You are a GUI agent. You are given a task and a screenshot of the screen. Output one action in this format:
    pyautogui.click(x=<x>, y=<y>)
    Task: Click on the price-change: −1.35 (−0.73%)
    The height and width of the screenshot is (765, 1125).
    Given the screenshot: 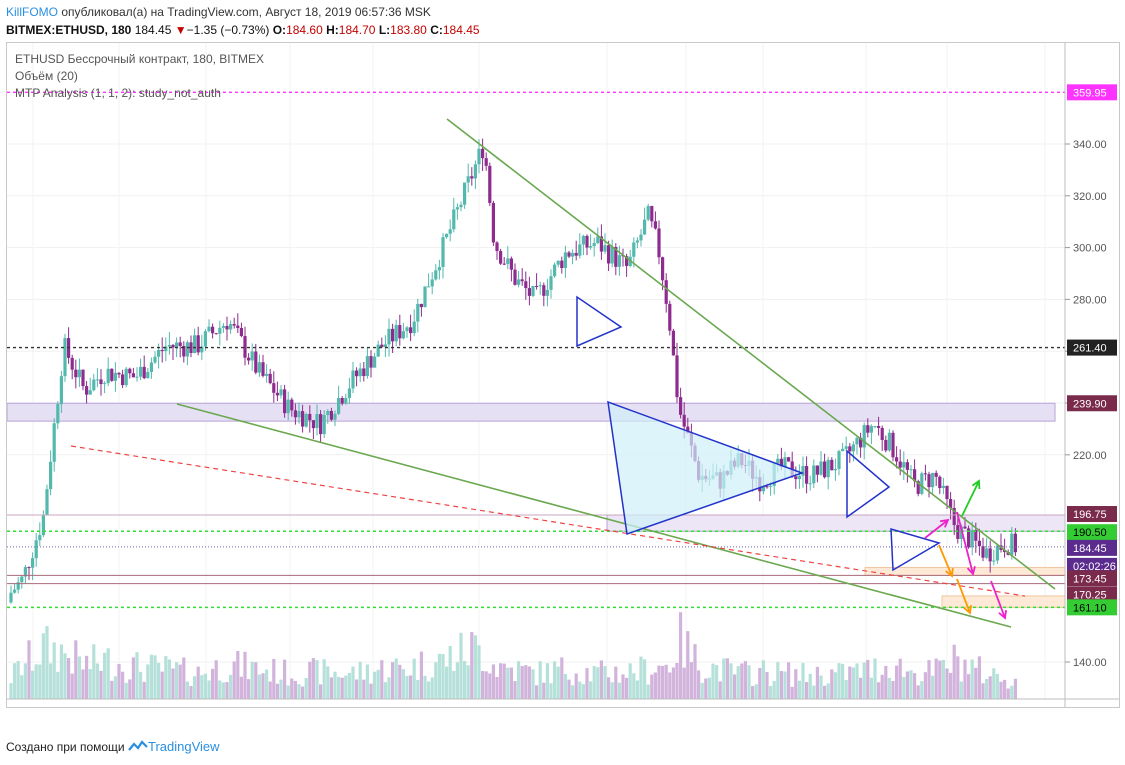 What is the action you would take?
    pyautogui.click(x=228, y=30)
    